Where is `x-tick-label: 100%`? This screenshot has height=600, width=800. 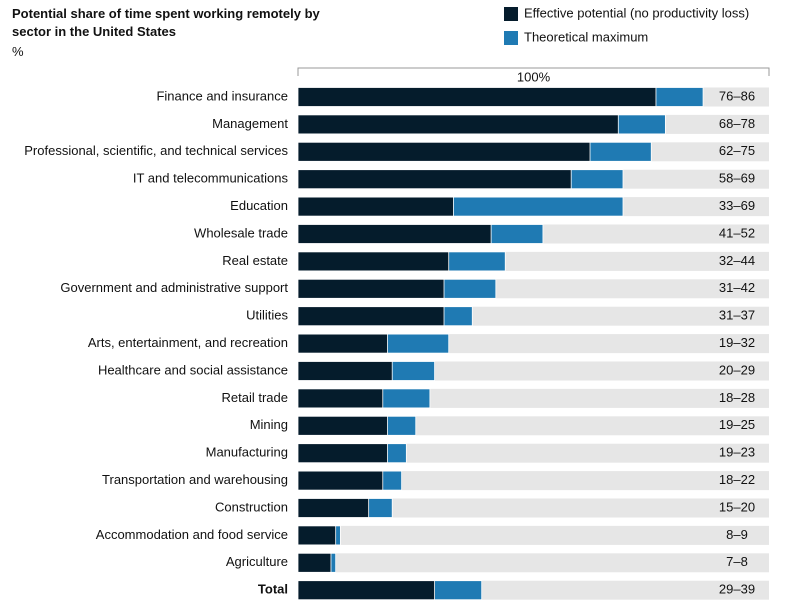
x-tick-label: 100% is located at coordinates (534, 76).